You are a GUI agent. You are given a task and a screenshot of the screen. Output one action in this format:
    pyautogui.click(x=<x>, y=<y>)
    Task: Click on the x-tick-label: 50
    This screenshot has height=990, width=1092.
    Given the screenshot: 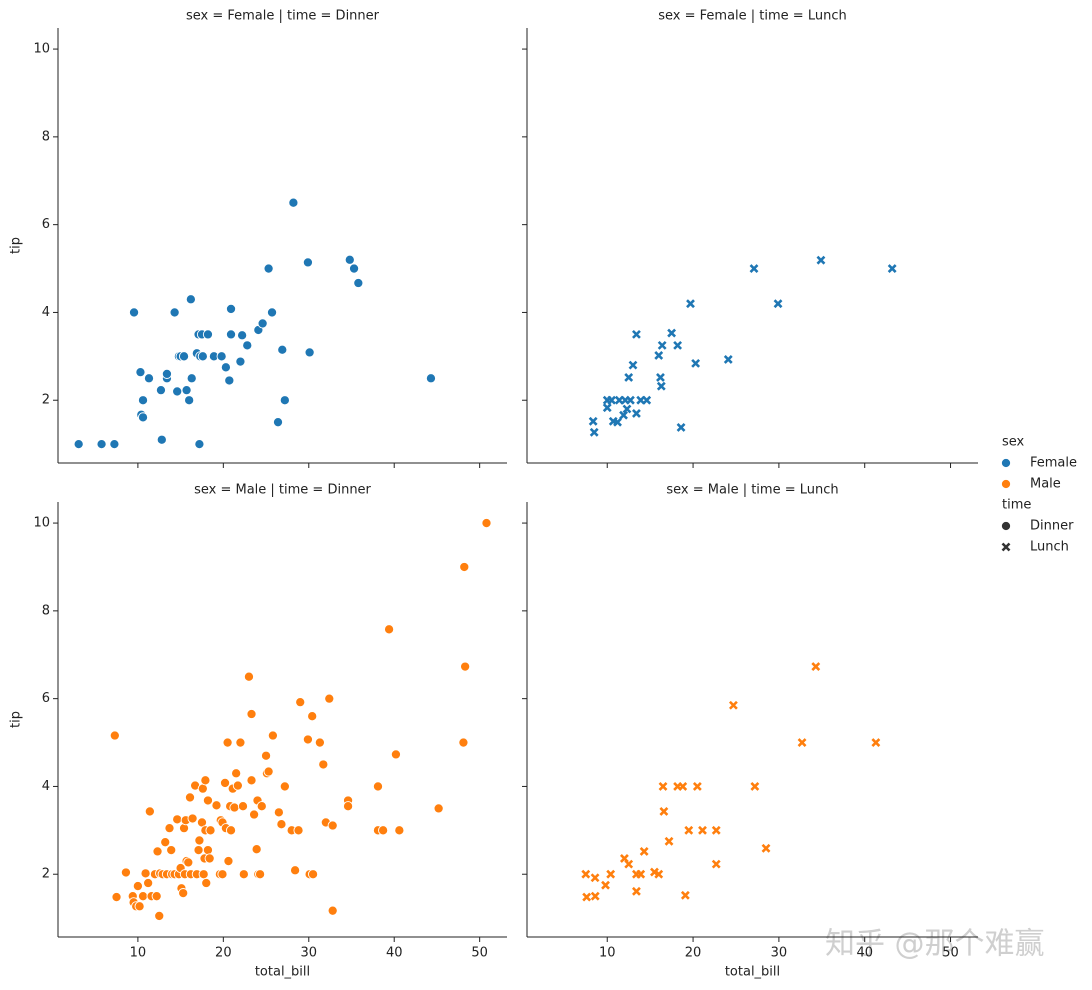 What is the action you would take?
    pyautogui.click(x=479, y=953)
    